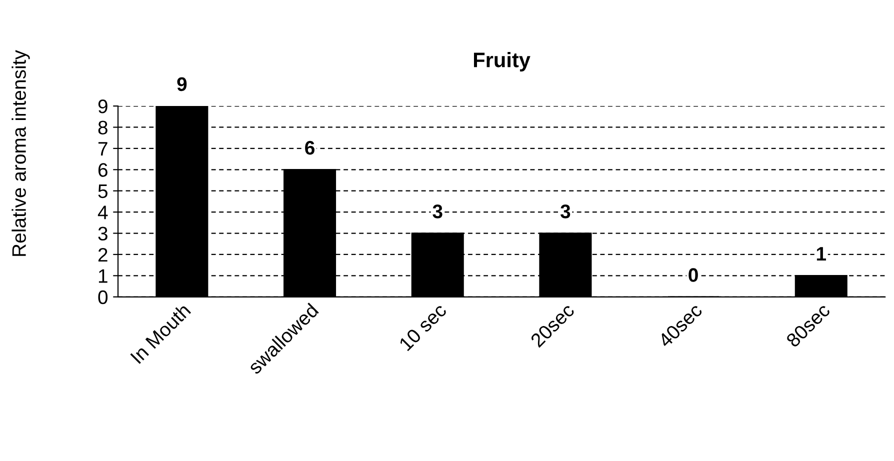 The height and width of the screenshot is (461, 894). I want to click on y-tick-label: 2, so click(103, 255).